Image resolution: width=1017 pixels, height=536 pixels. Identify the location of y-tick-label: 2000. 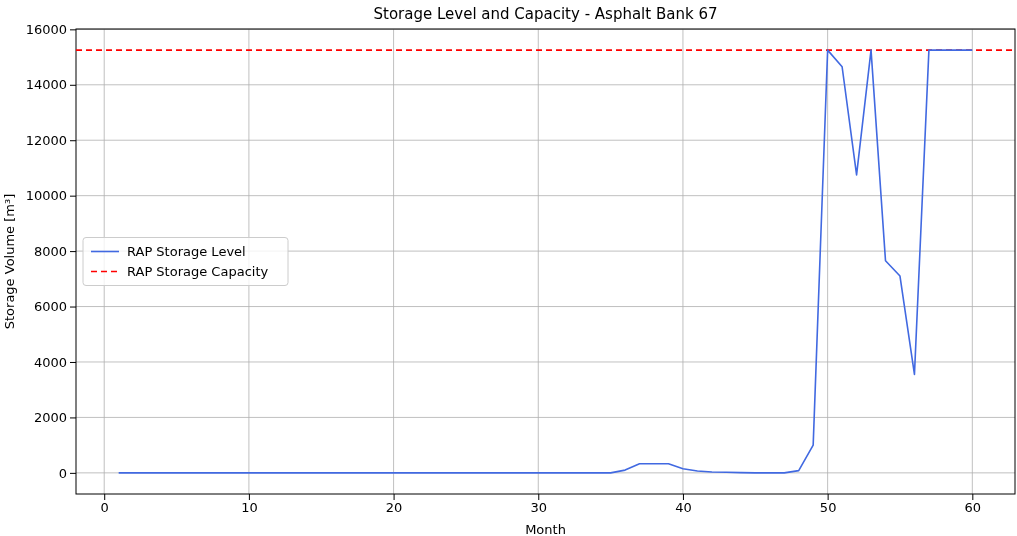
(50, 418).